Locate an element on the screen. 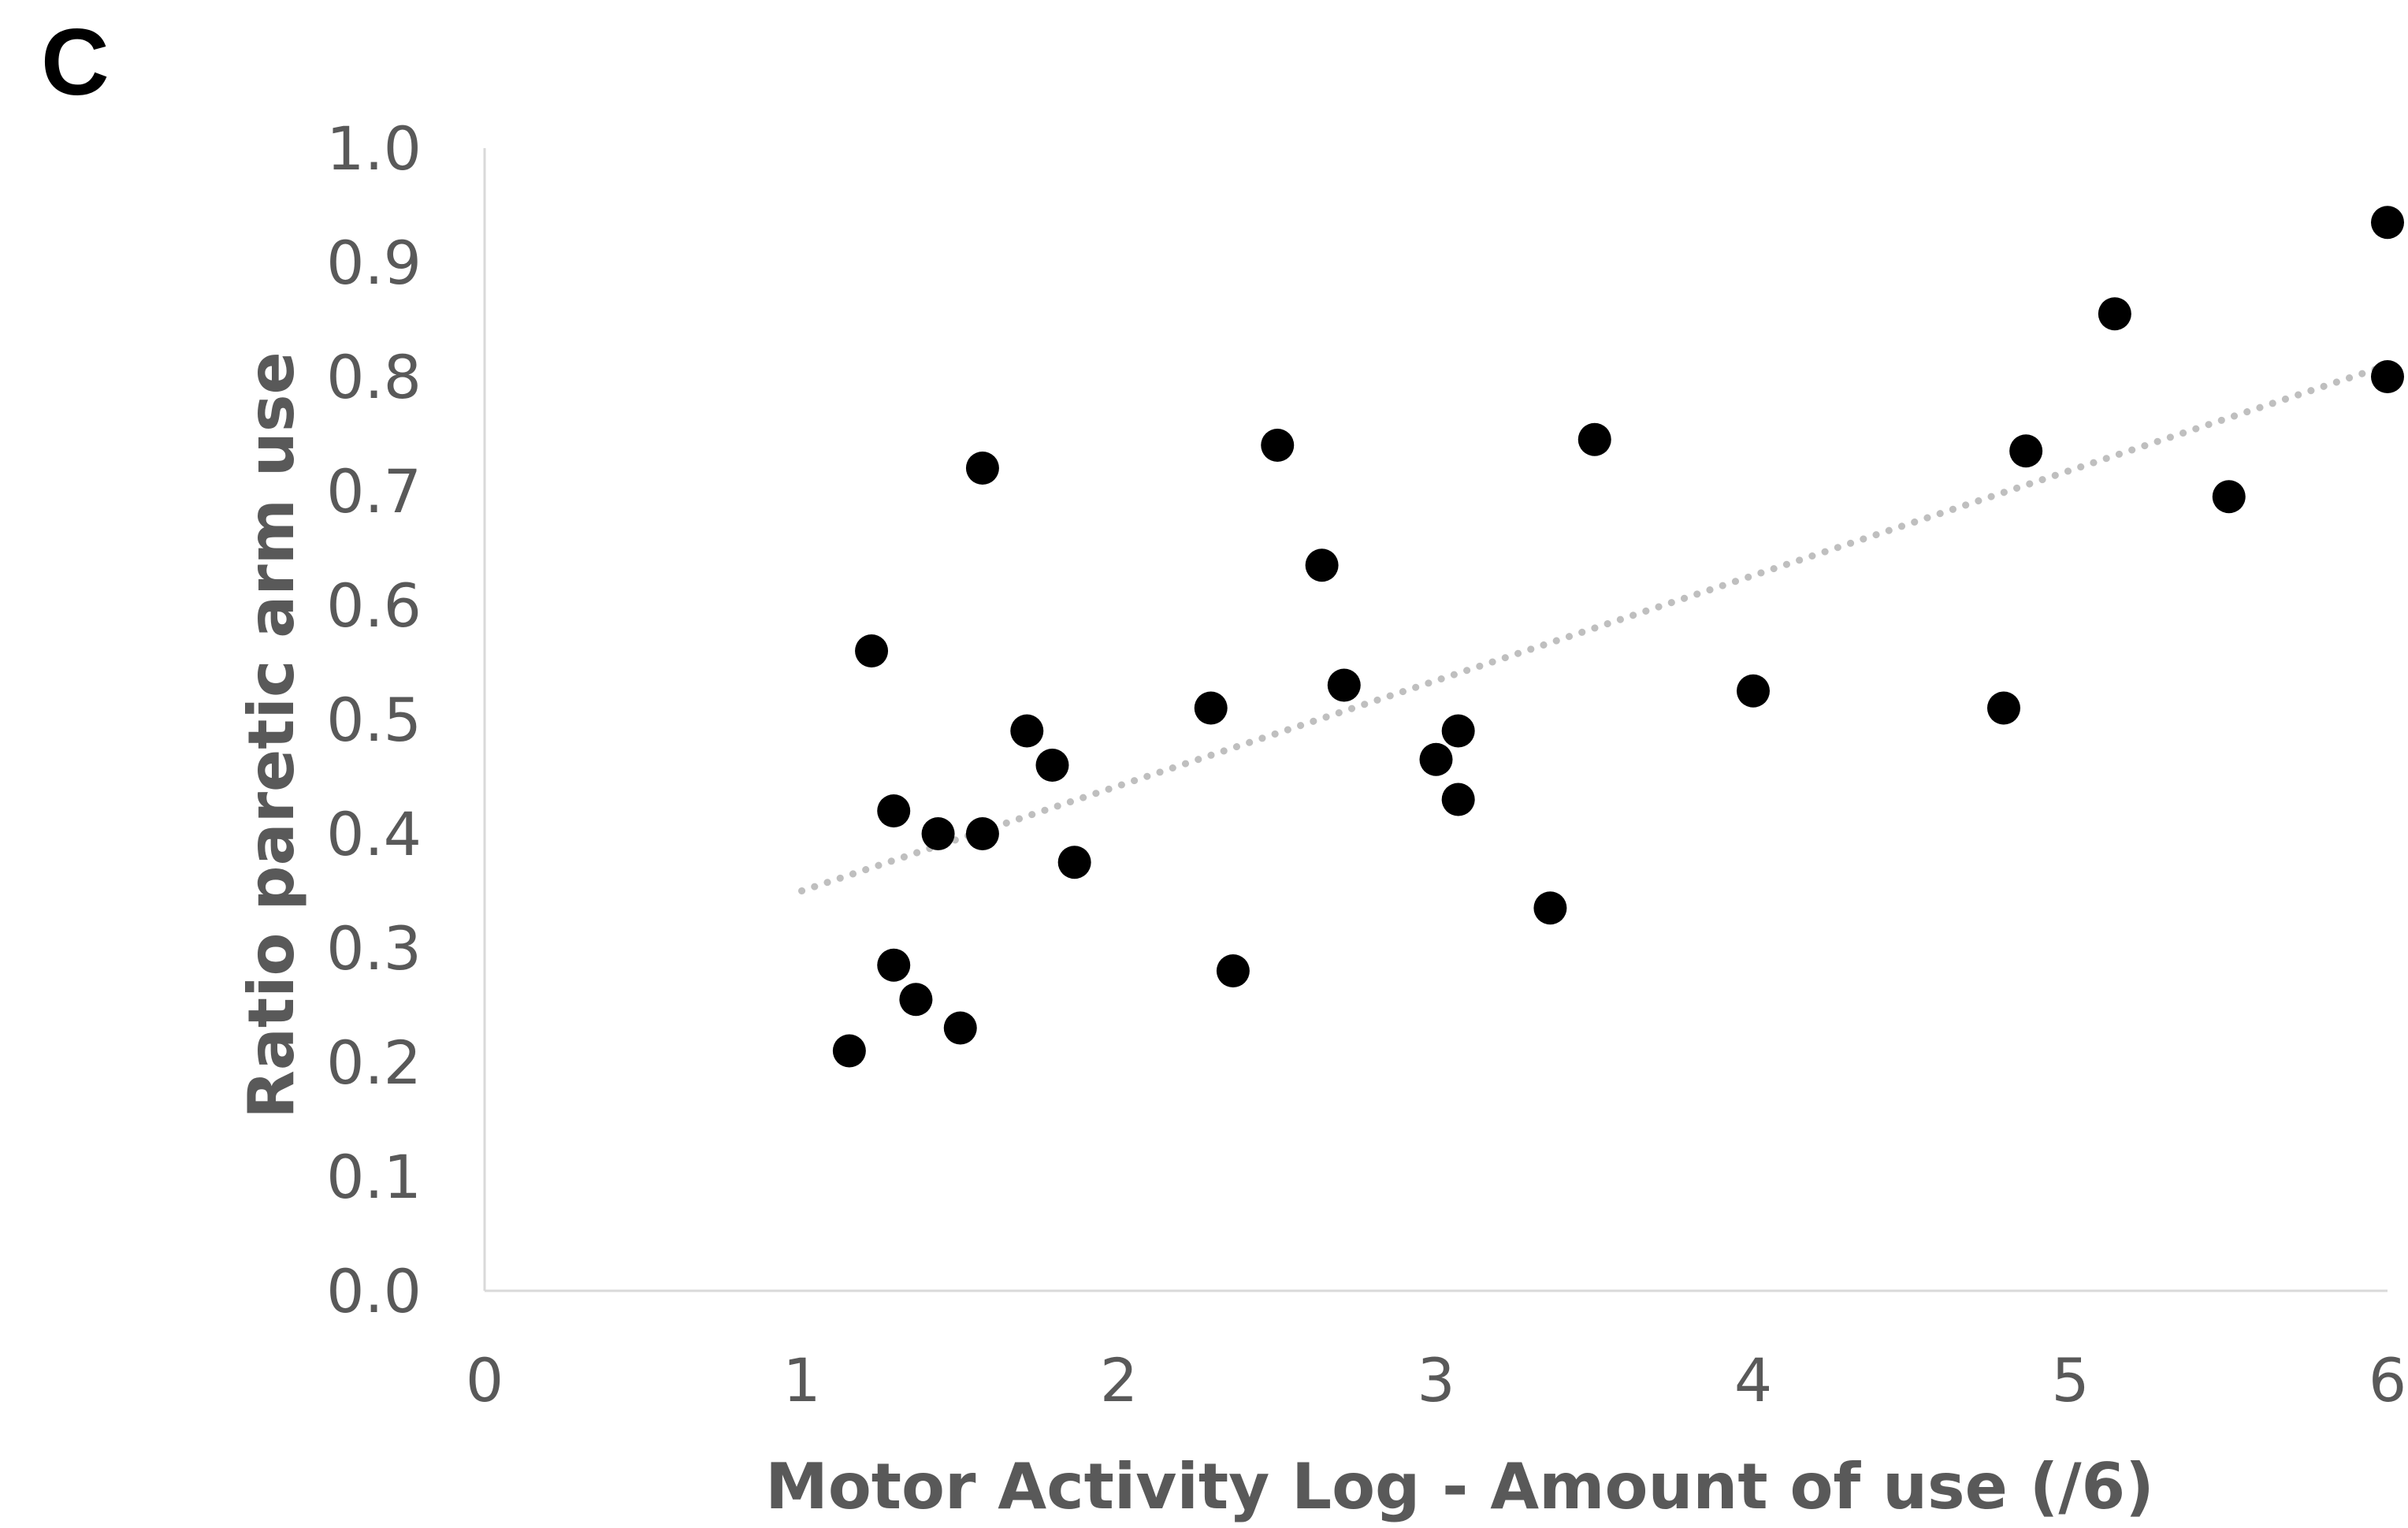 This screenshot has height=1528, width=2408. x-tick-labels: 0 1 2 3 4 5 6 is located at coordinates (1436, 1380).